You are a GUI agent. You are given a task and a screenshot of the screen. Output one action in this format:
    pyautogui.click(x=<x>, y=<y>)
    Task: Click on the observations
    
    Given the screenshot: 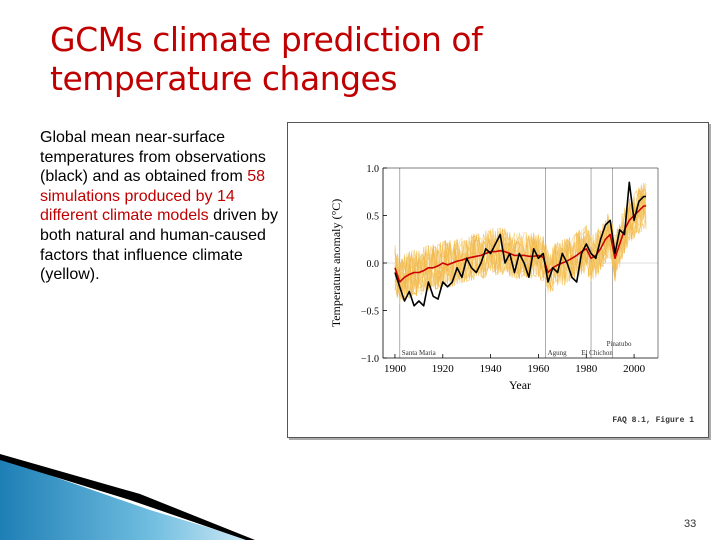 What is the action you would take?
    pyautogui.click(x=520, y=244)
    